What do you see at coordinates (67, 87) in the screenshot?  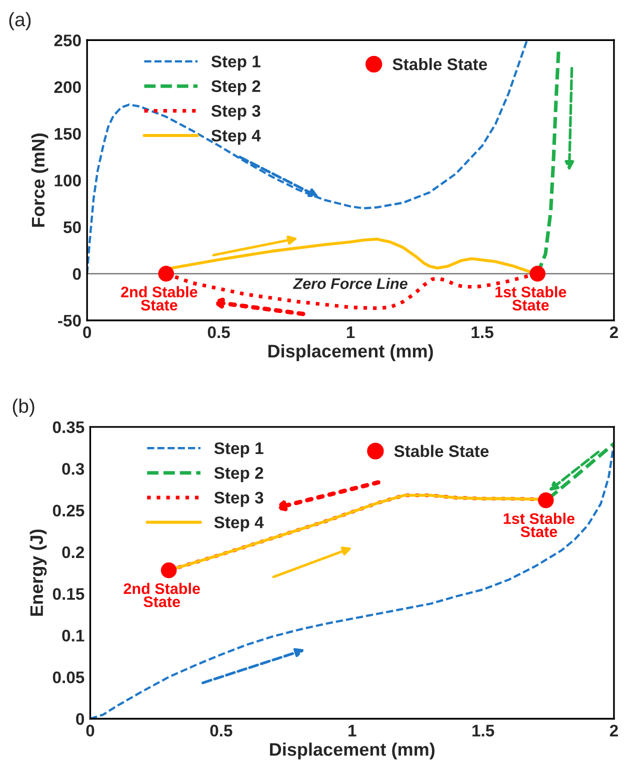 I see `y-tick-label: 200` at bounding box center [67, 87].